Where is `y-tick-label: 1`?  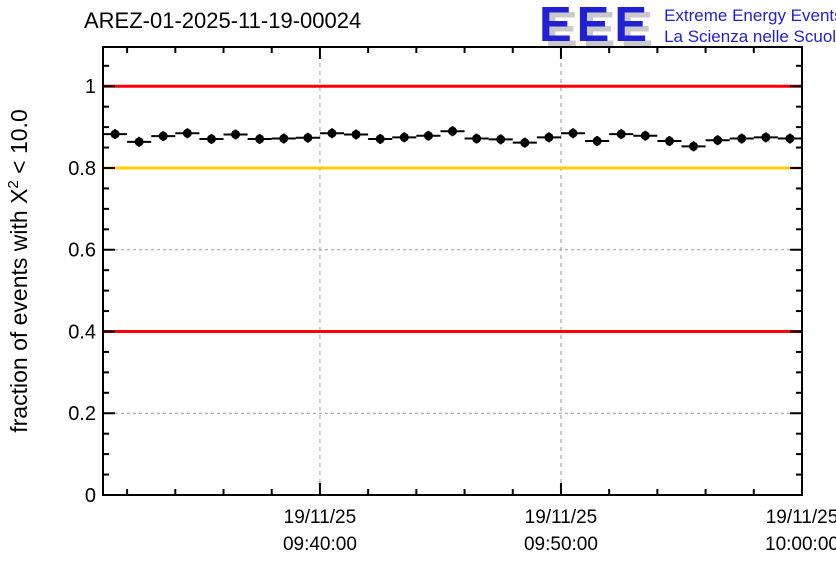 y-tick-label: 1 is located at coordinates (90, 87).